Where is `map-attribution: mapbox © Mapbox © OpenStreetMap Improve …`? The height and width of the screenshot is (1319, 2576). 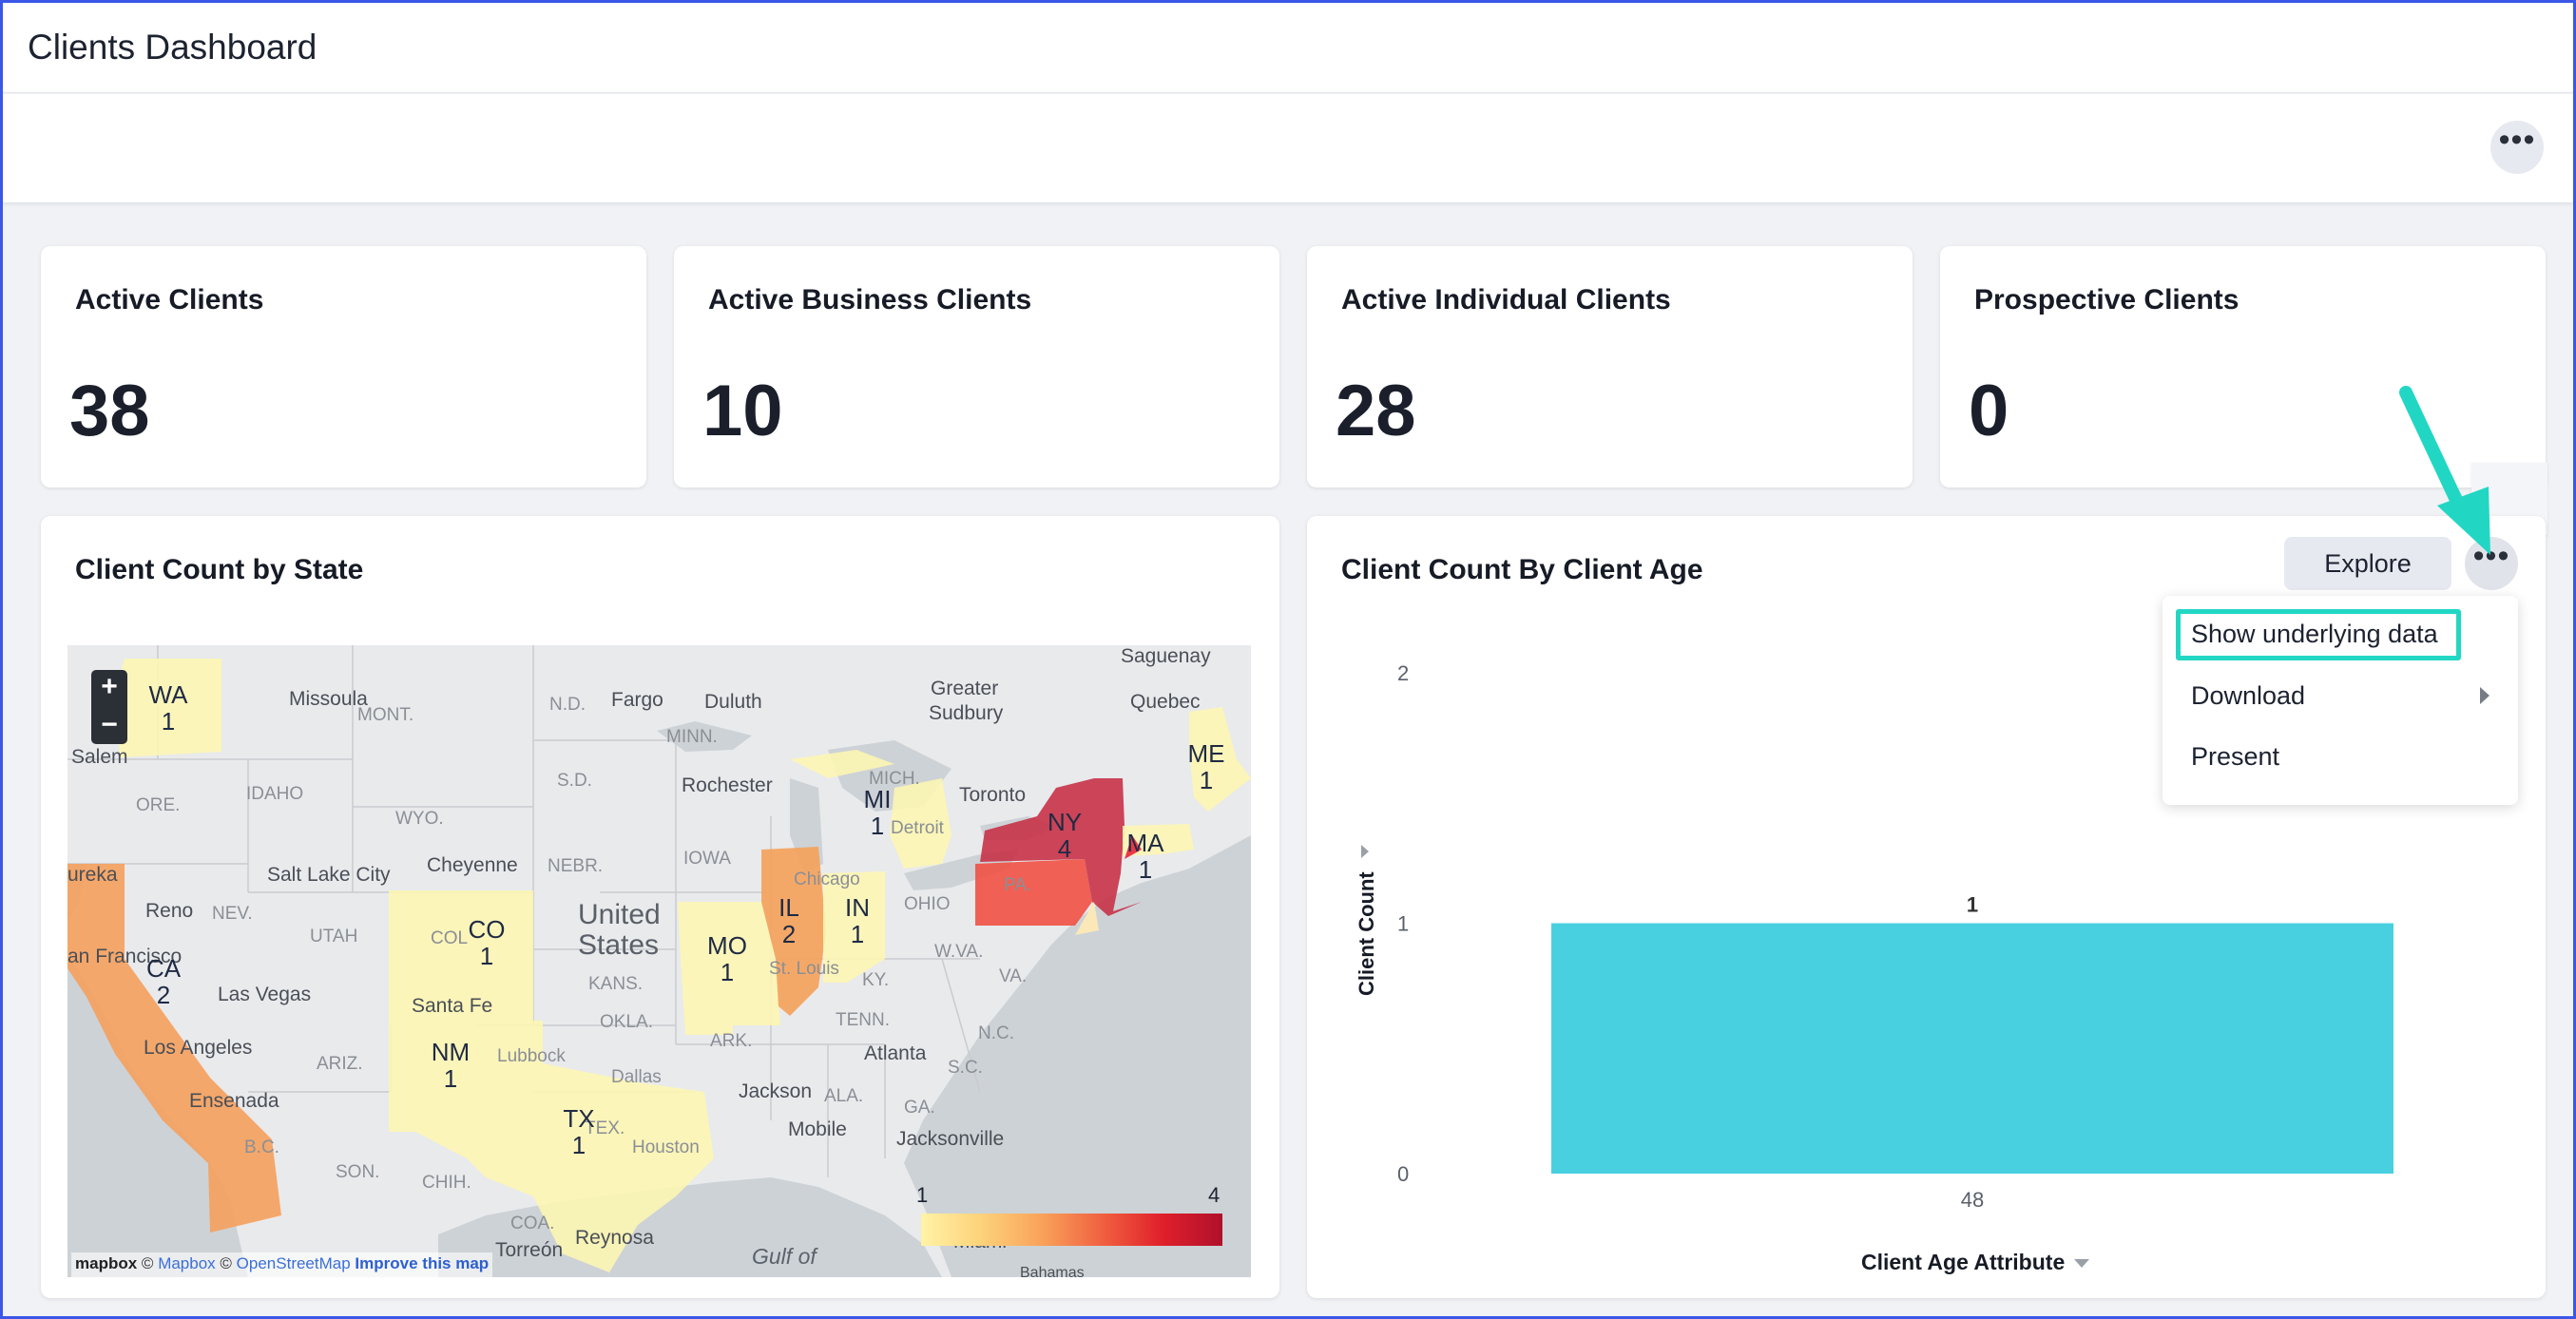 map-attribution: mapbox © Mapbox © OpenStreetMap Improve … is located at coordinates (282, 1264).